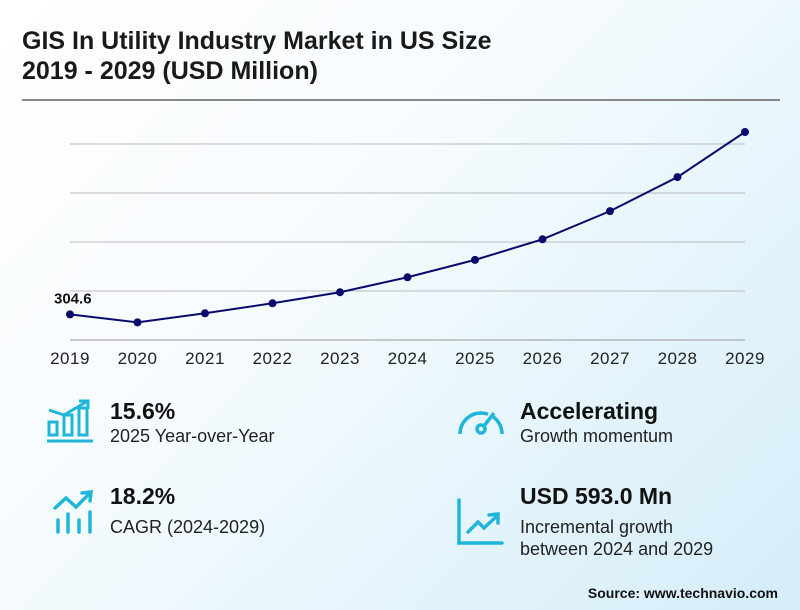  I want to click on x-tick-label: 2029, so click(745, 358).